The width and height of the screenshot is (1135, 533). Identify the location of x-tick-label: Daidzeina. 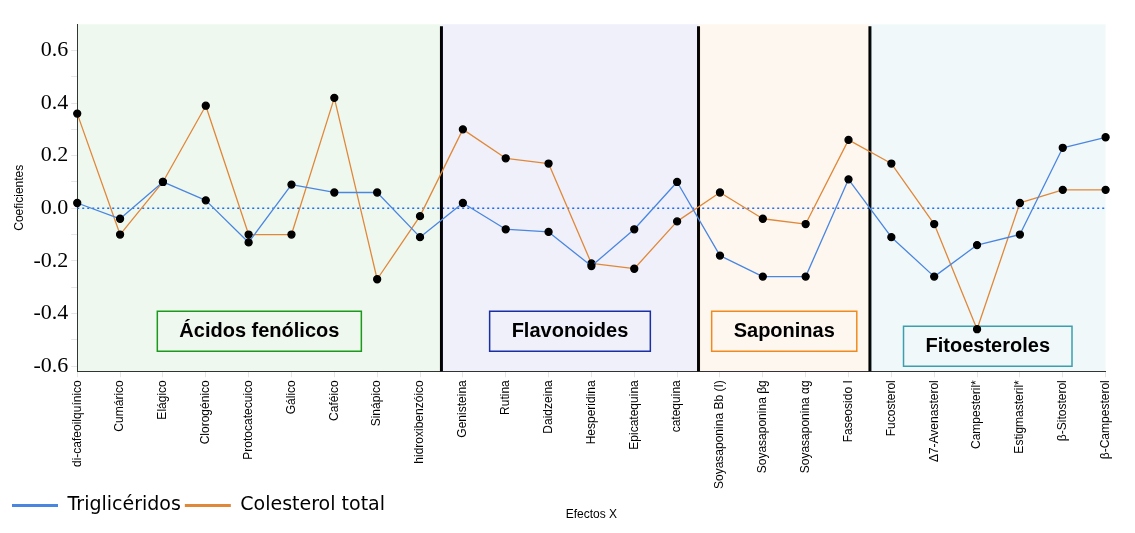
(547, 406).